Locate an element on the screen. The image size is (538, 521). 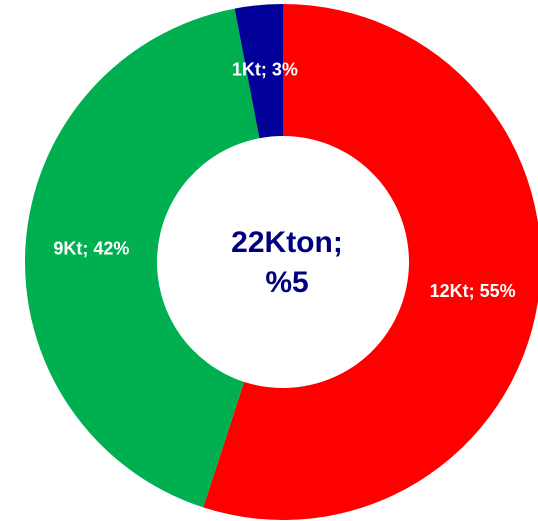
center-label: %5 is located at coordinates (286, 282).